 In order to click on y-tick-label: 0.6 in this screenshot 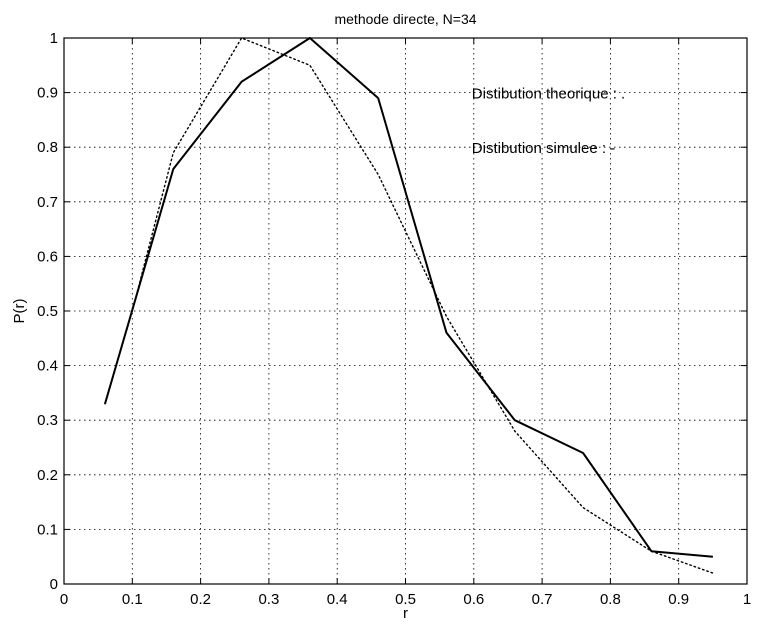, I will do `click(47, 256)`.